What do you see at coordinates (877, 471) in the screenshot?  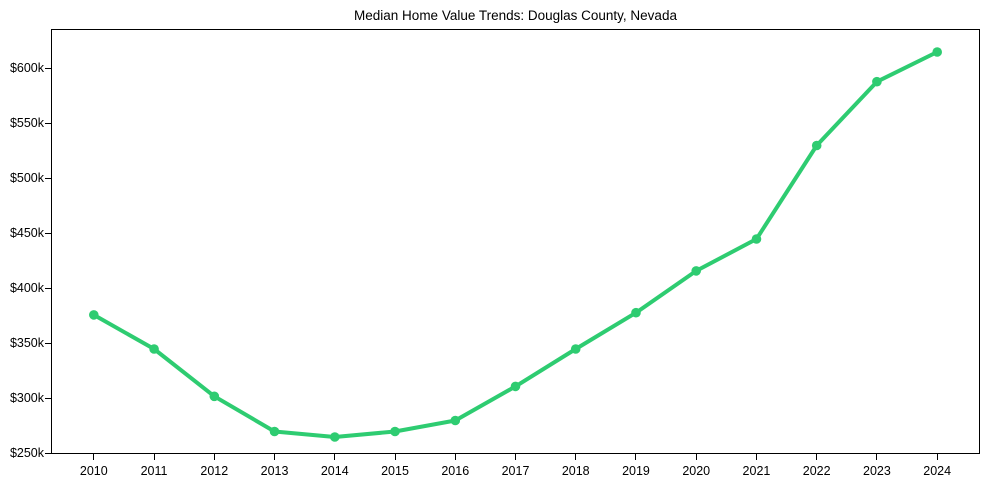 I see `x-tick-label: 2023` at bounding box center [877, 471].